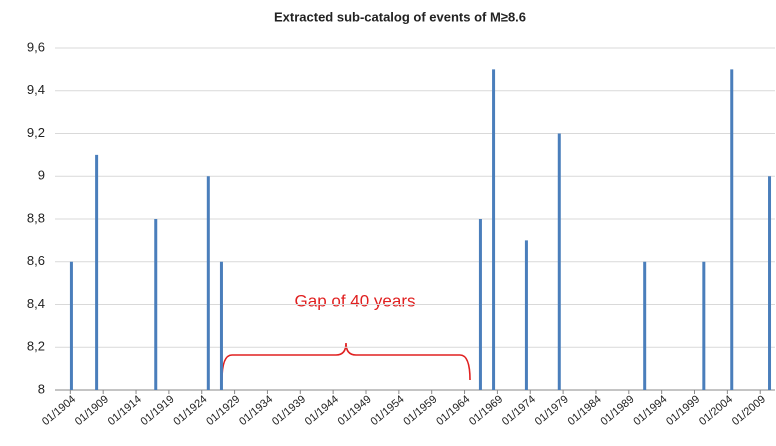 This screenshot has width=776, height=446. What do you see at coordinates (585, 410) in the screenshot?
I see `x-tick-label: 01/1984` at bounding box center [585, 410].